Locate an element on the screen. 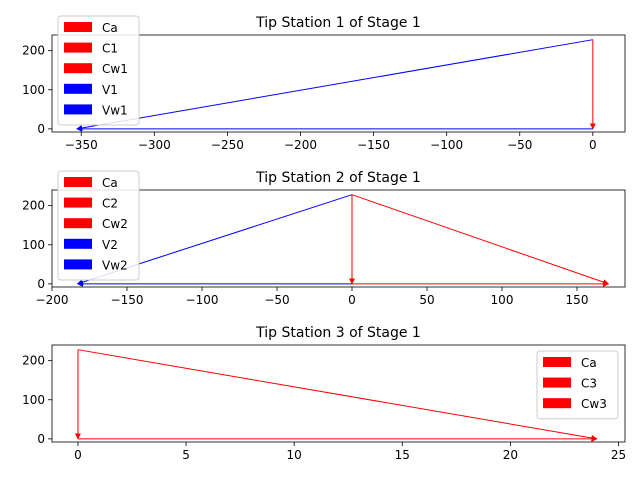 The height and width of the screenshot is (480, 640). chart-title: Tip Station 1 of Stage 1 is located at coordinates (338, 23).